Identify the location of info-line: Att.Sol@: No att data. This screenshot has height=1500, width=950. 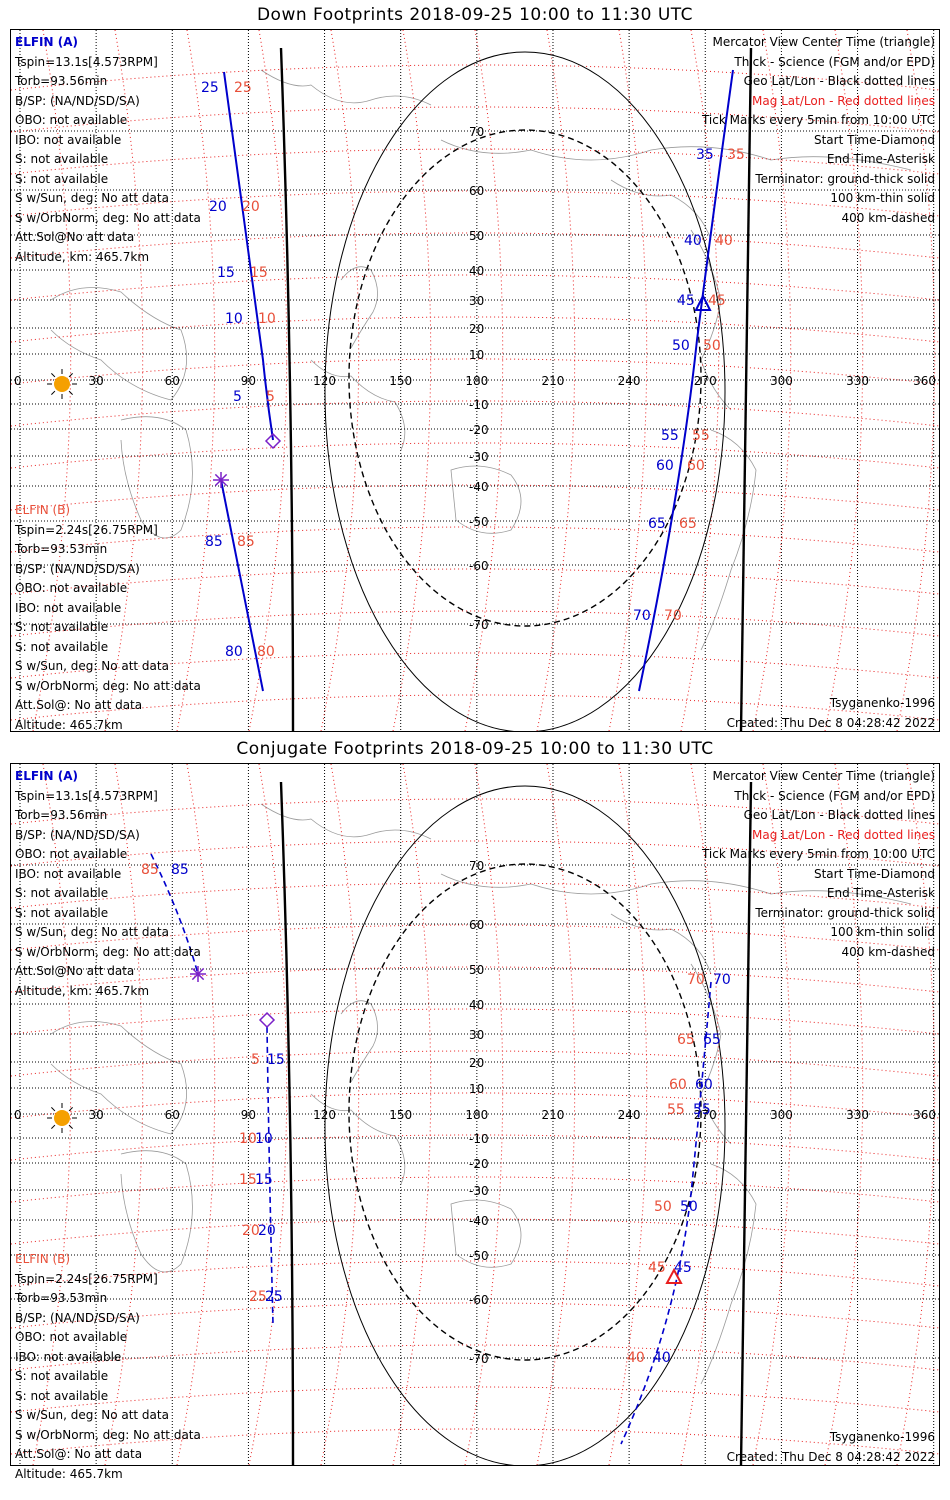
(79, 705).